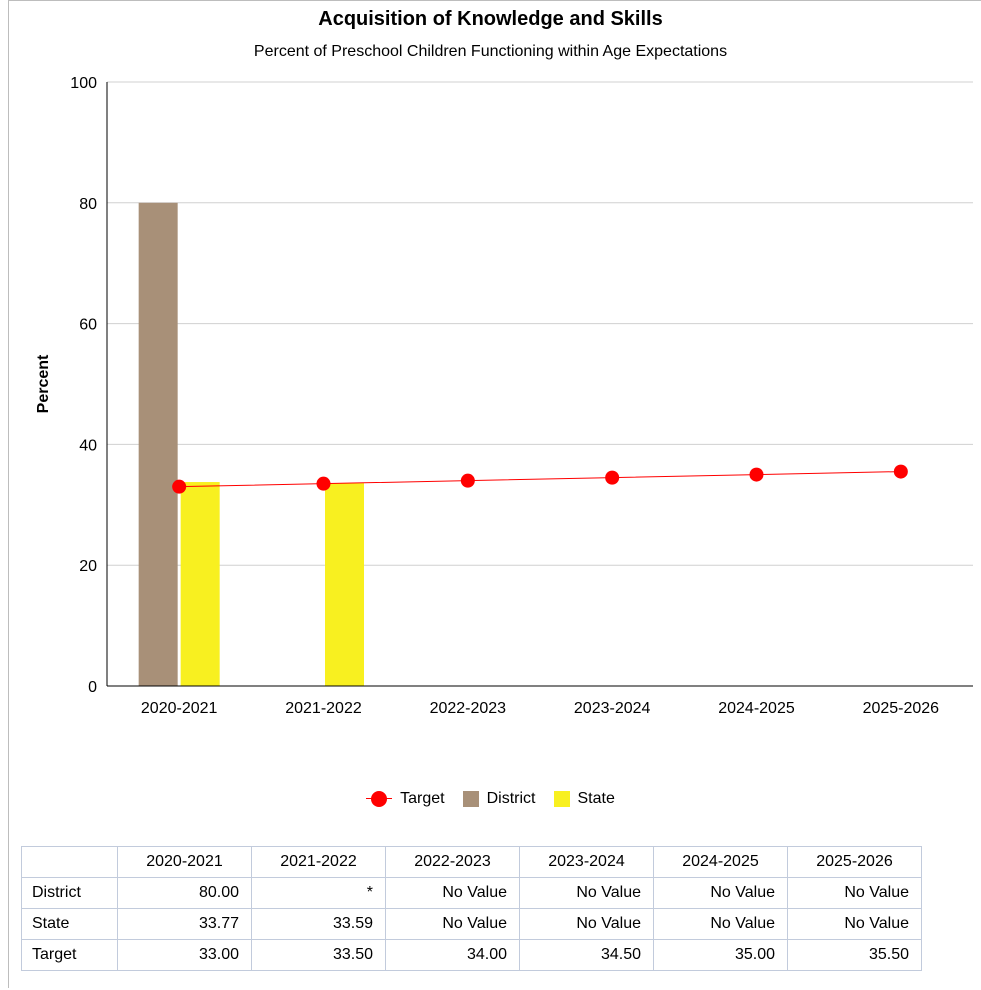  I want to click on table-cell: 35.50, so click(854, 955).